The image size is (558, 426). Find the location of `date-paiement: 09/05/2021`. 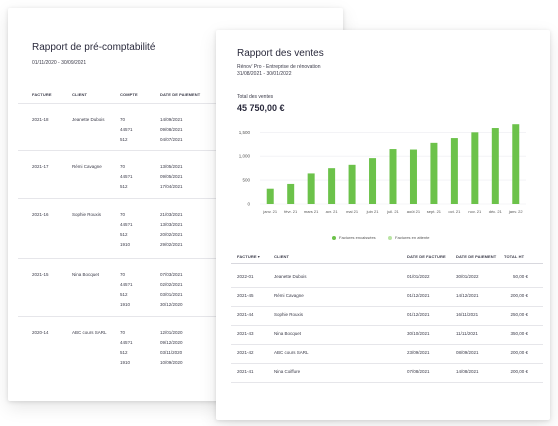

date-paiement: 09/05/2021 is located at coordinates (171, 176).